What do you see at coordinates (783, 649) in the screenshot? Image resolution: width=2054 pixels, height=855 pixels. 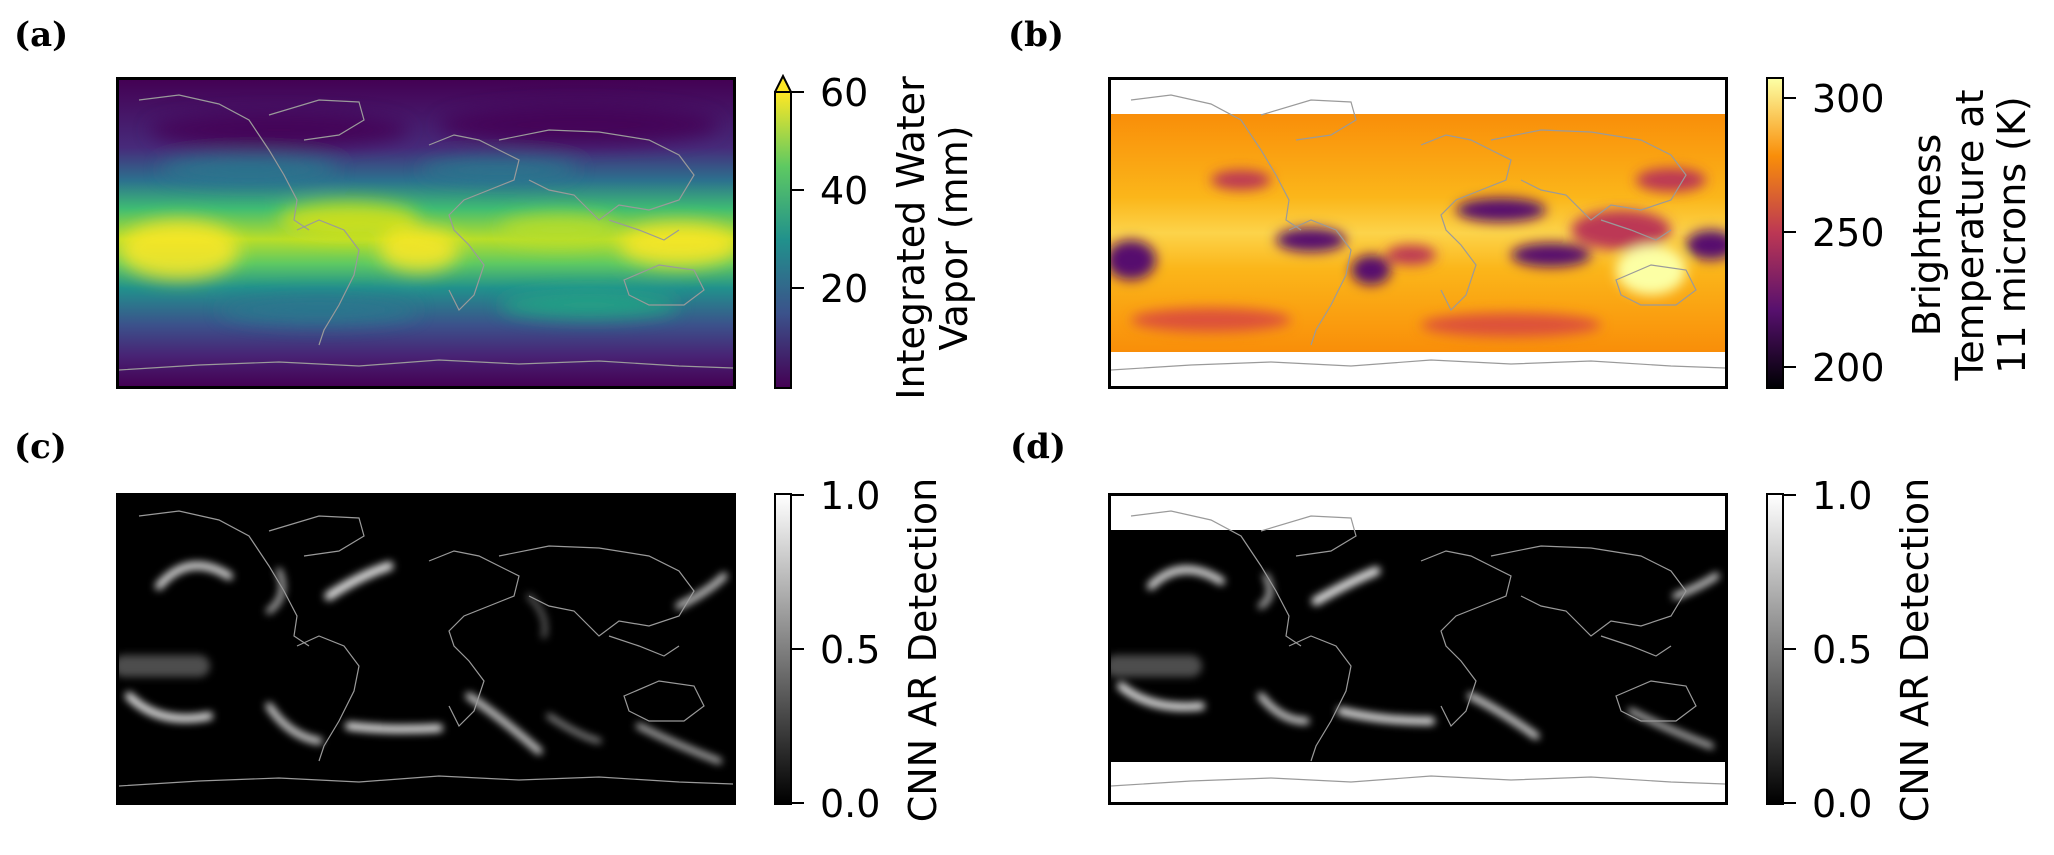 I see `cnn-detection-colorbar-c` at bounding box center [783, 649].